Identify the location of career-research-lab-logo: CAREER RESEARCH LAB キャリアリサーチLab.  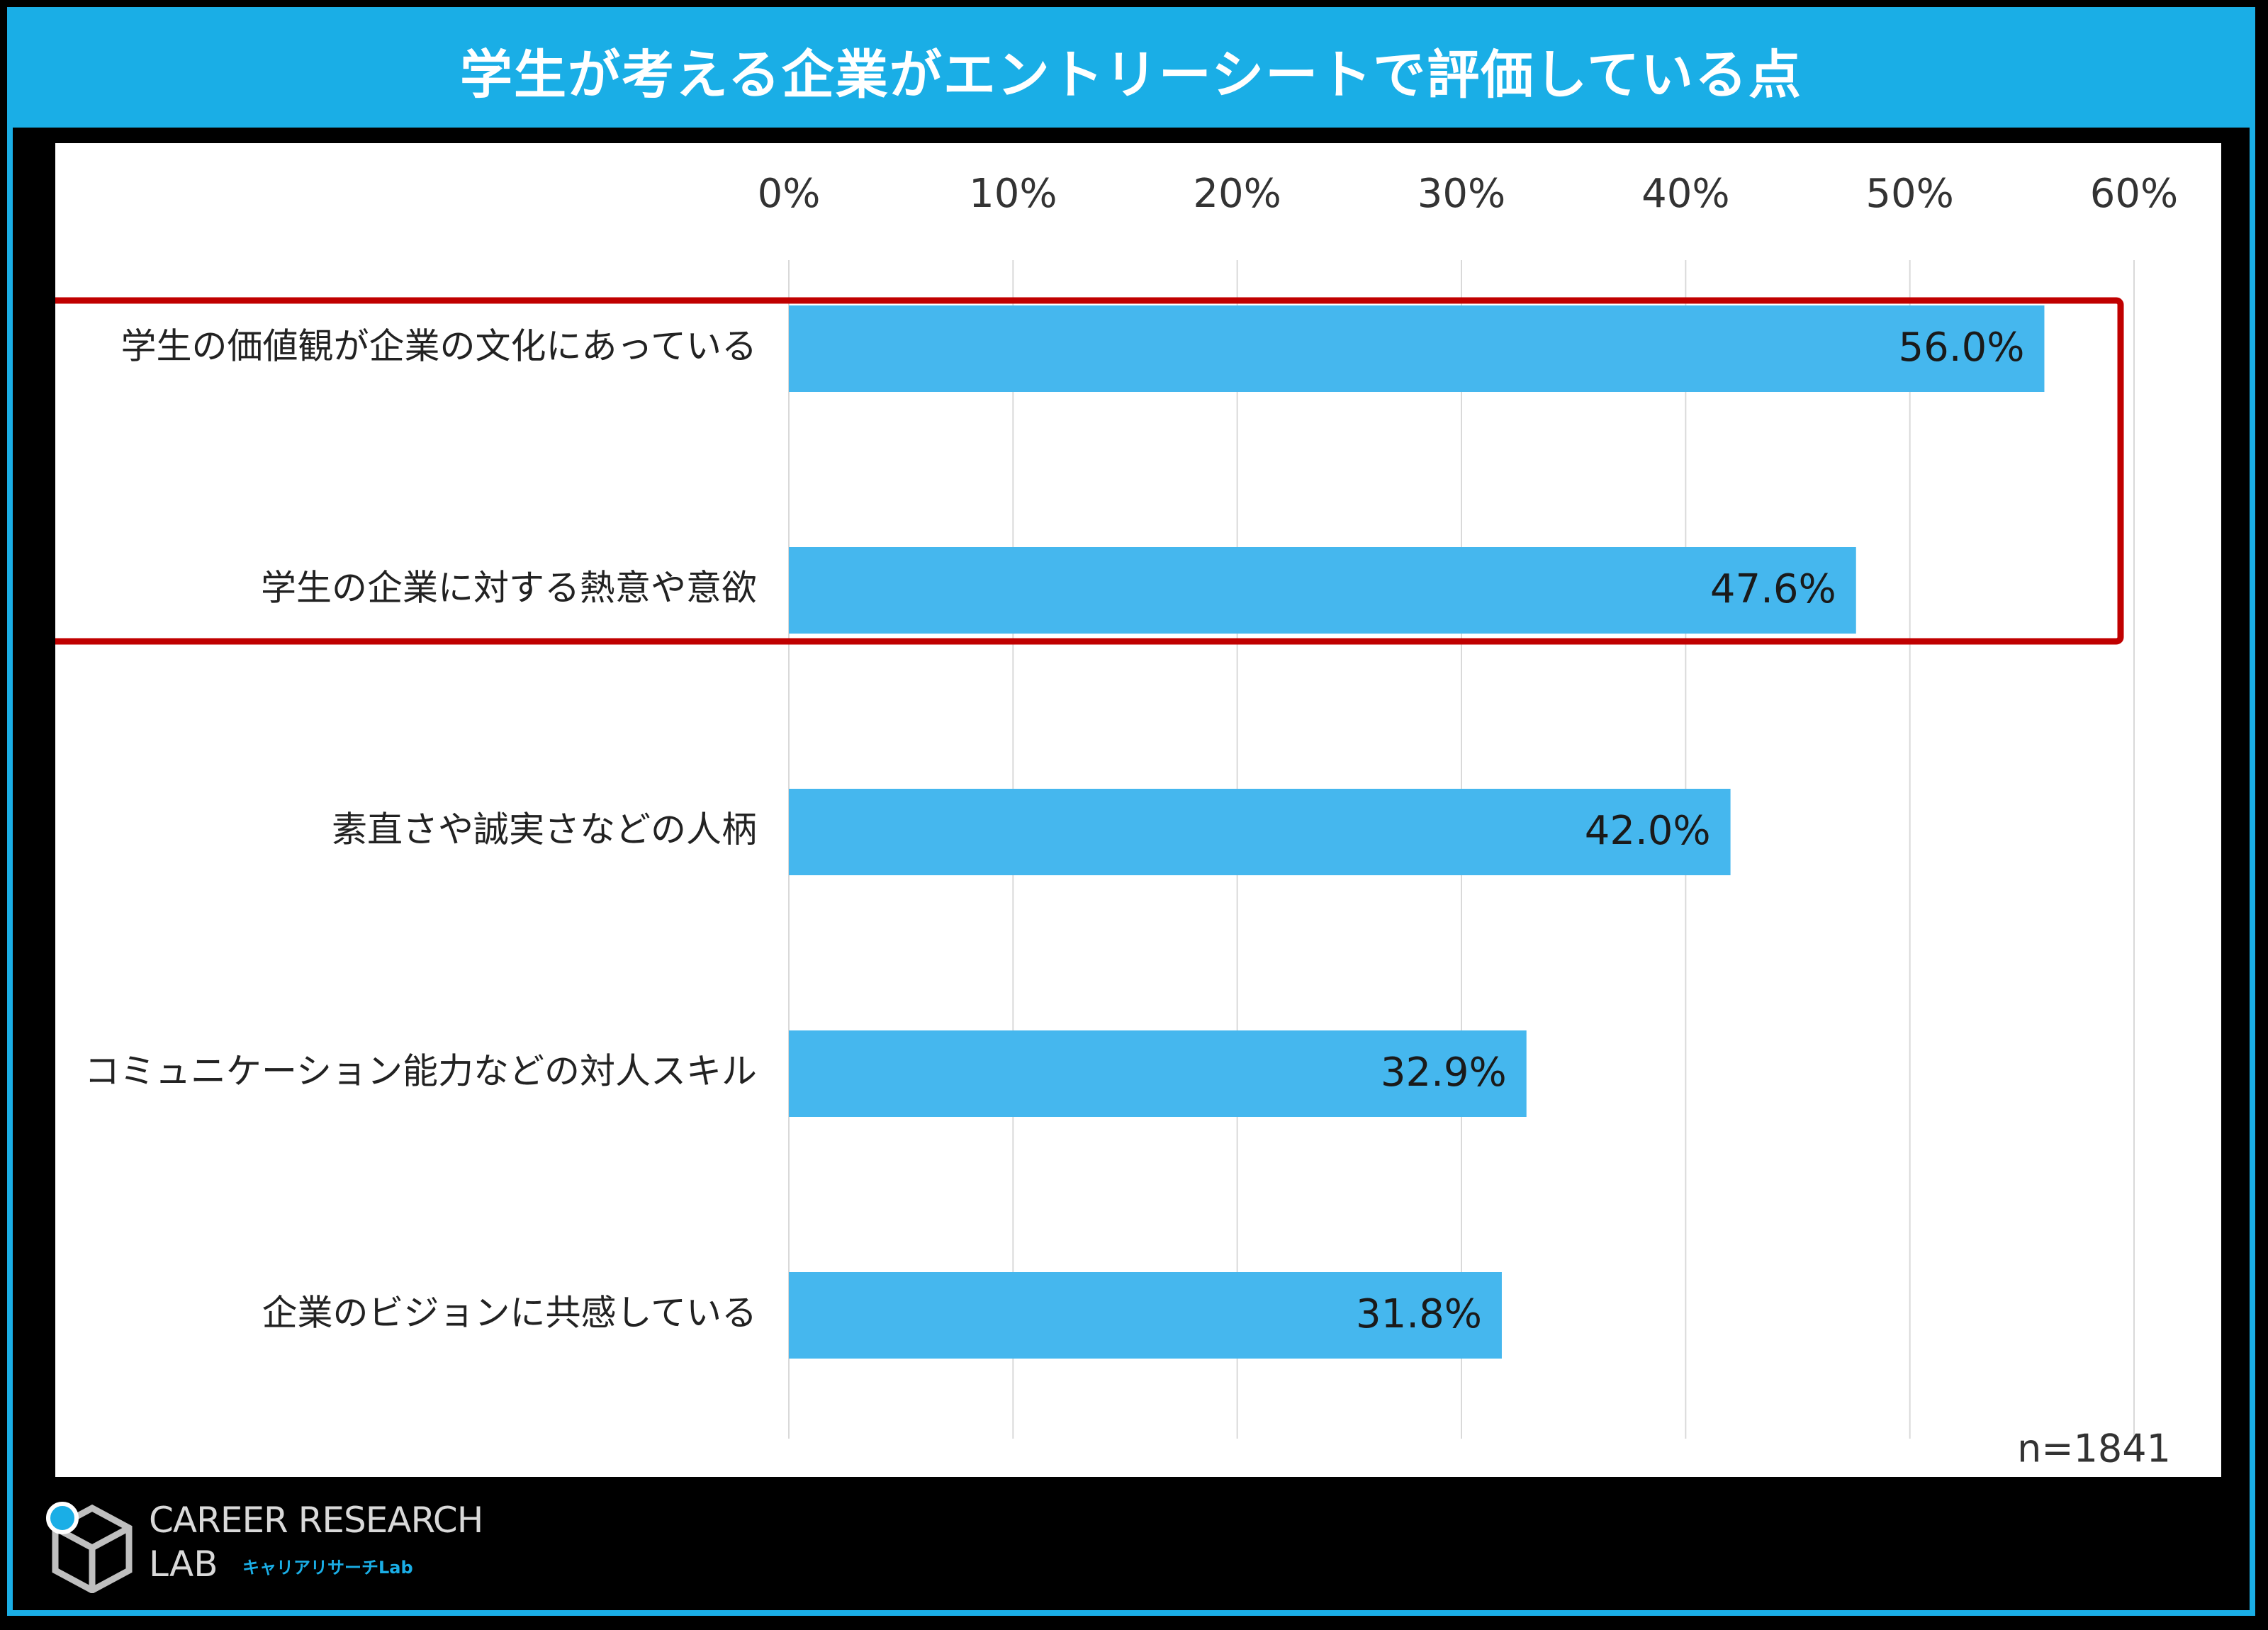
(291, 1540).